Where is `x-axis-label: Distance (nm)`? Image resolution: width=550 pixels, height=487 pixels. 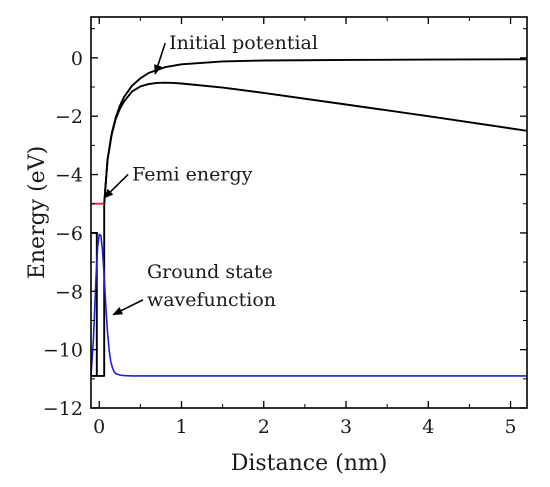
x-axis-label: Distance (nm) is located at coordinates (309, 463).